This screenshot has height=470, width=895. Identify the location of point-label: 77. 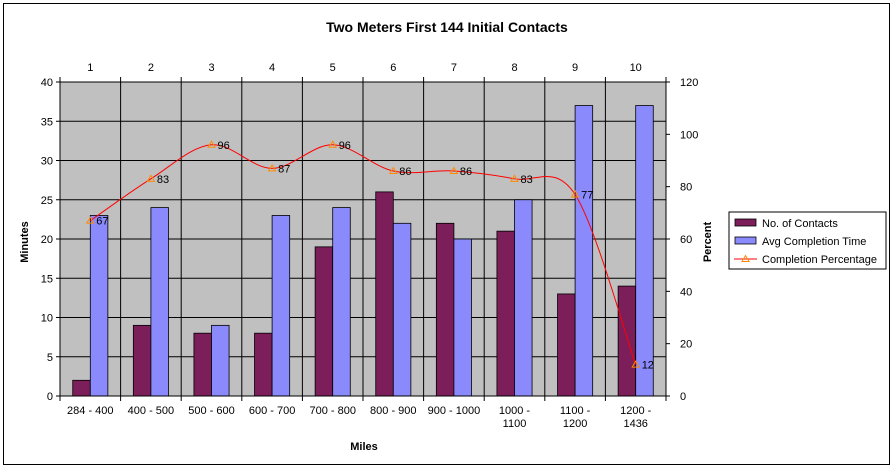
(587, 196).